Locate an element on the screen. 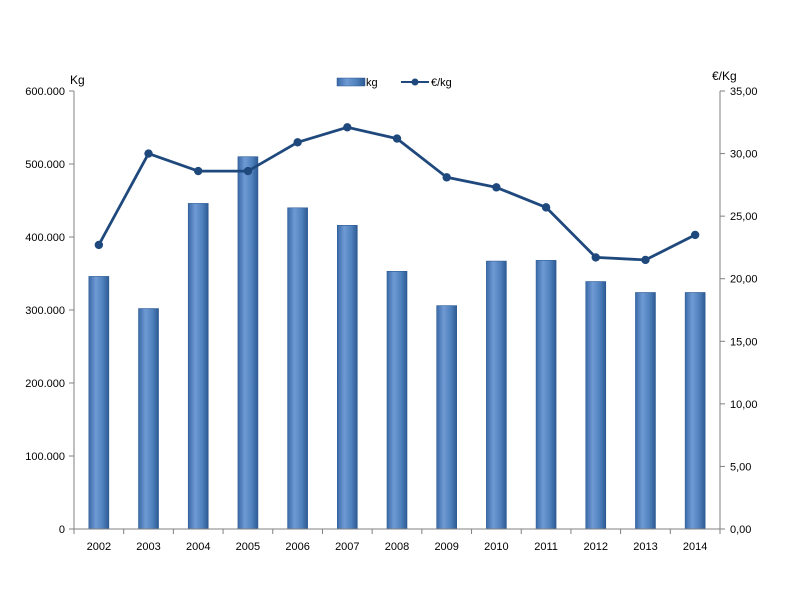  right-tick-label: 20,00 is located at coordinates (744, 280).